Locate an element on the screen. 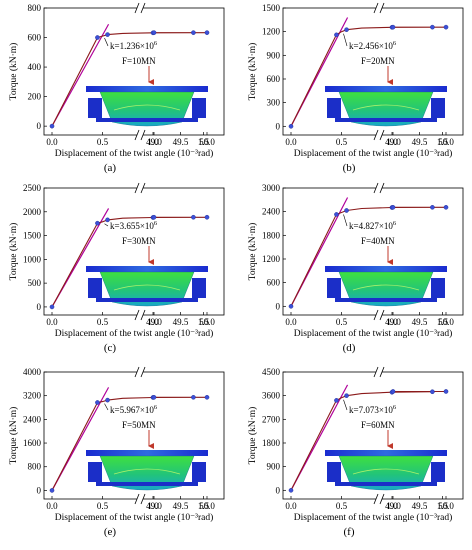 This screenshot has height=550, width=472. y-tick-label: 400 is located at coordinates (35, 67).